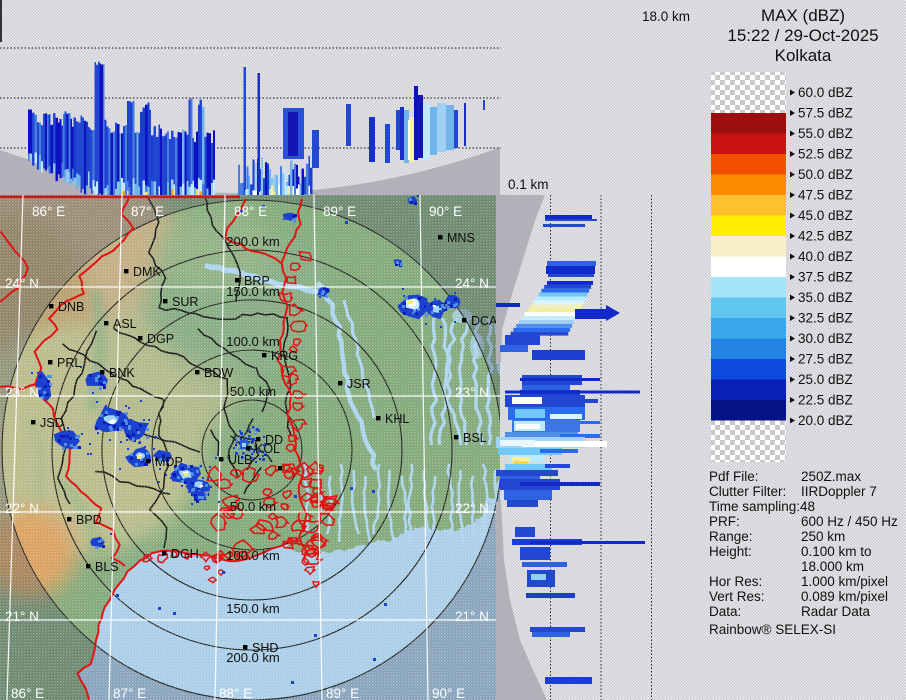  Describe the element at coordinates (265, 648) in the screenshot. I see `svg-text: SHD` at that location.